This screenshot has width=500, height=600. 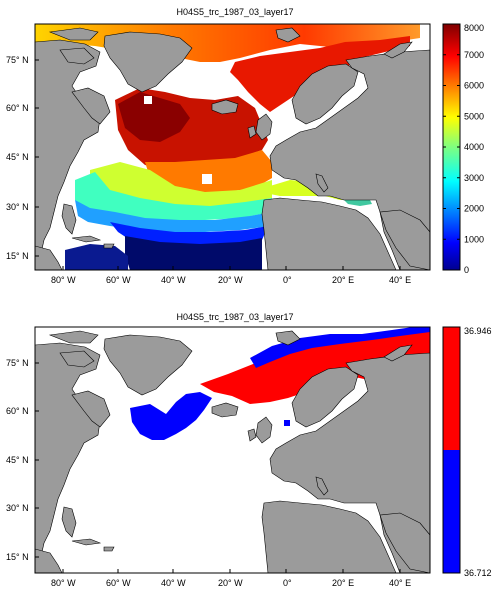 I want to click on panel-1-lon-label: 20° W, so click(x=230, y=280).